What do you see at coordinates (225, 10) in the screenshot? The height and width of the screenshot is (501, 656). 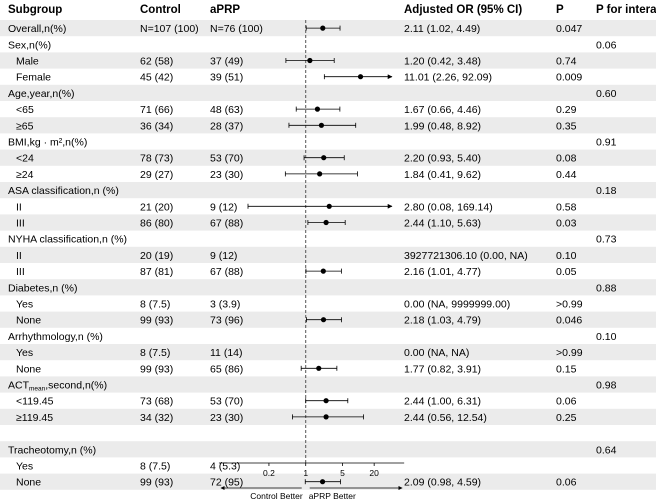 I see `header-aprp: aPRP` at bounding box center [225, 10].